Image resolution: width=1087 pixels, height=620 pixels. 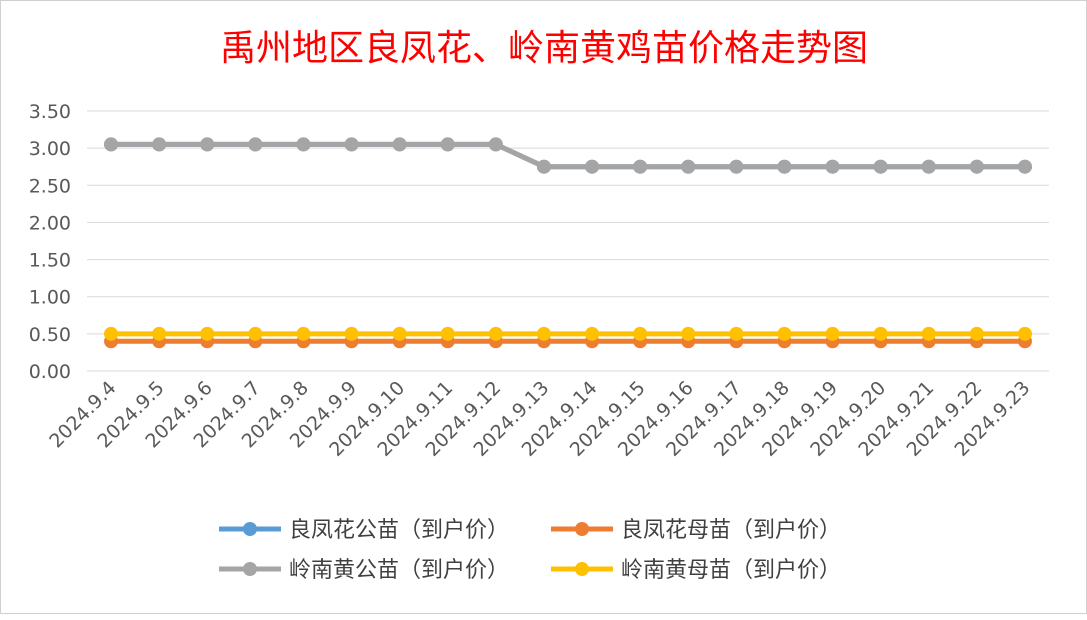 I want to click on legend-item: 岭南黄母苗（到户价）, so click(x=696, y=570).